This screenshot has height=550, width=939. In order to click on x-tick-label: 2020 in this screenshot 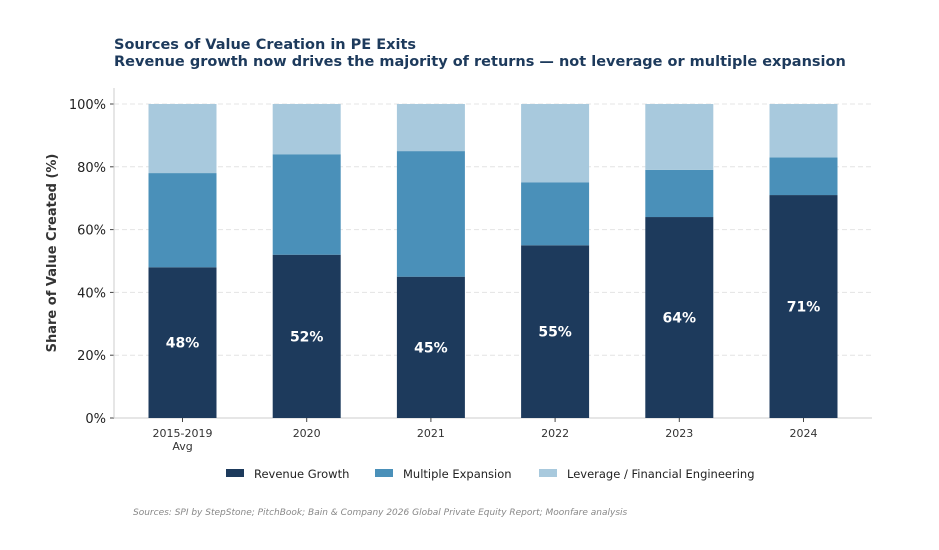, I will do `click(307, 433)`.